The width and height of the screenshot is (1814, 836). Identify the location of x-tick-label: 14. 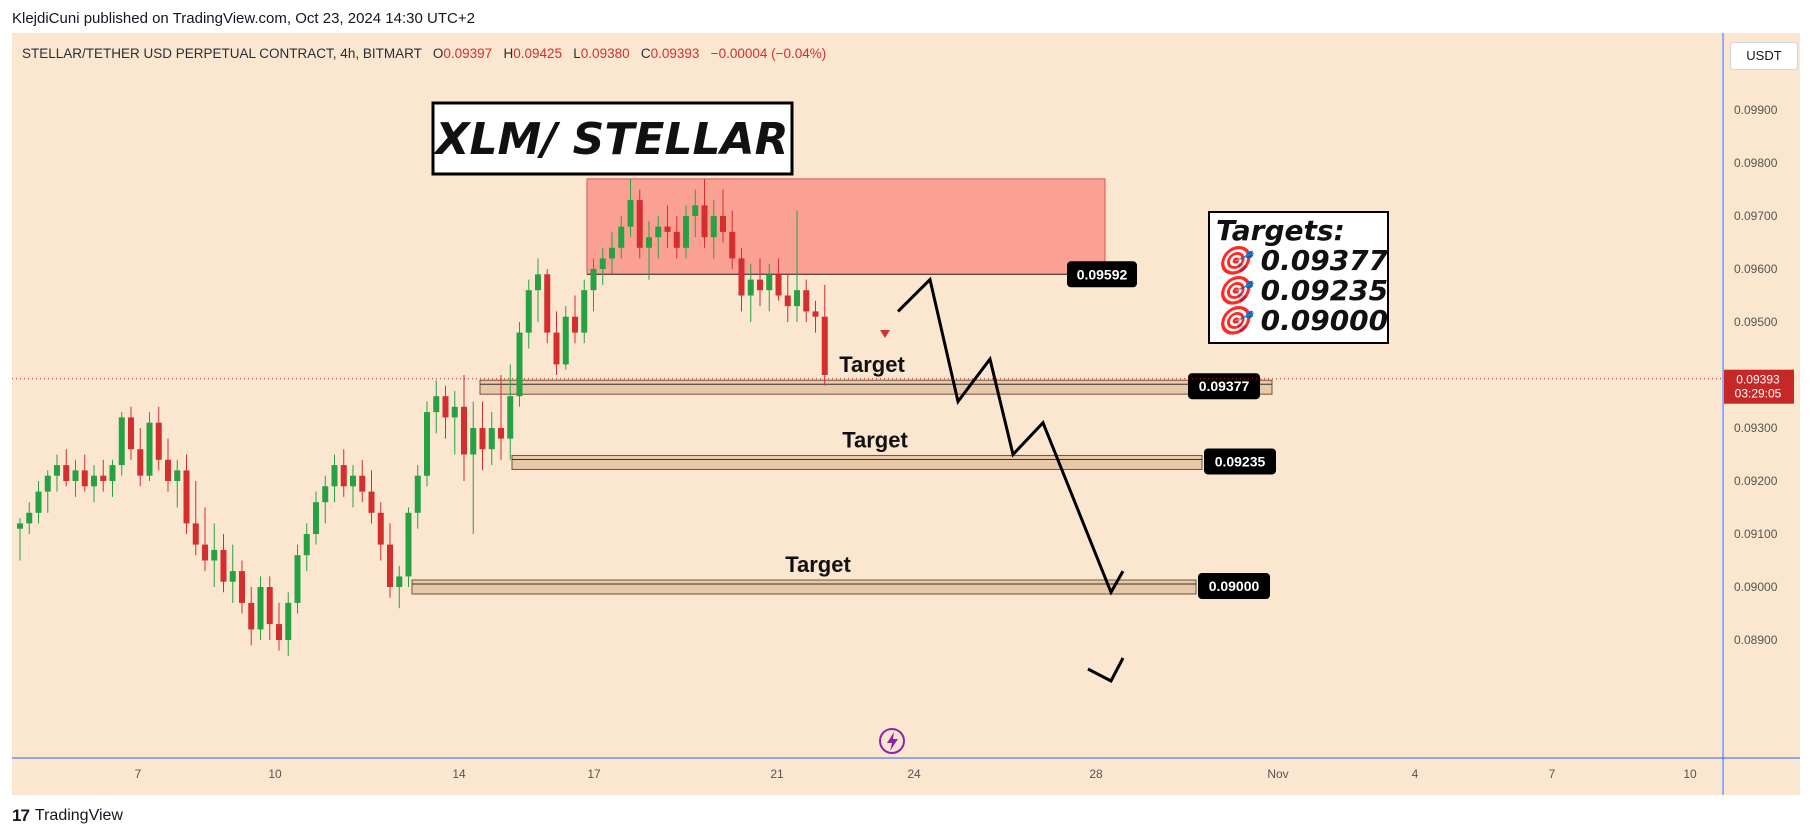
(459, 774).